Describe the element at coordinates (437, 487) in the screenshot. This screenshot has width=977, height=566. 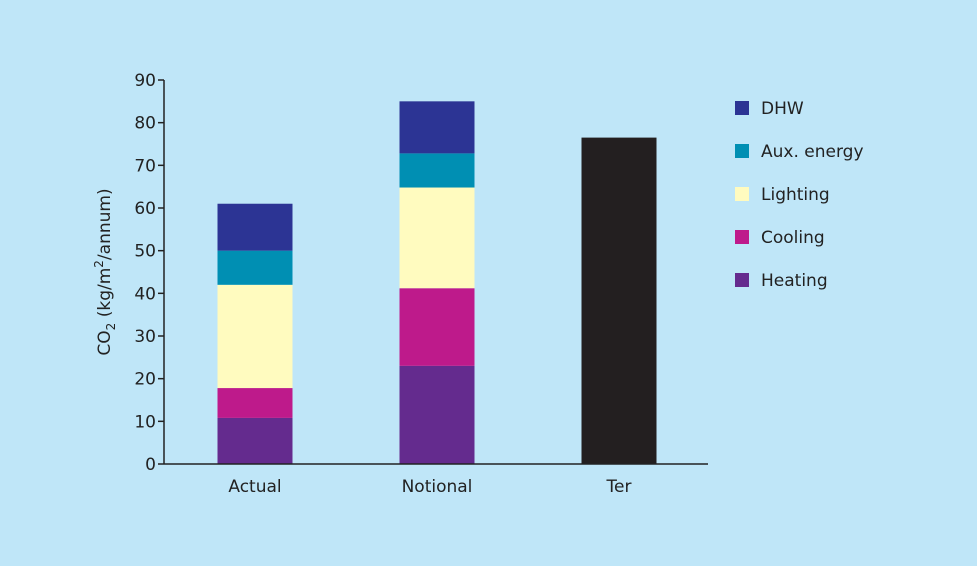
I see `x-tick-label: Notional` at that location.